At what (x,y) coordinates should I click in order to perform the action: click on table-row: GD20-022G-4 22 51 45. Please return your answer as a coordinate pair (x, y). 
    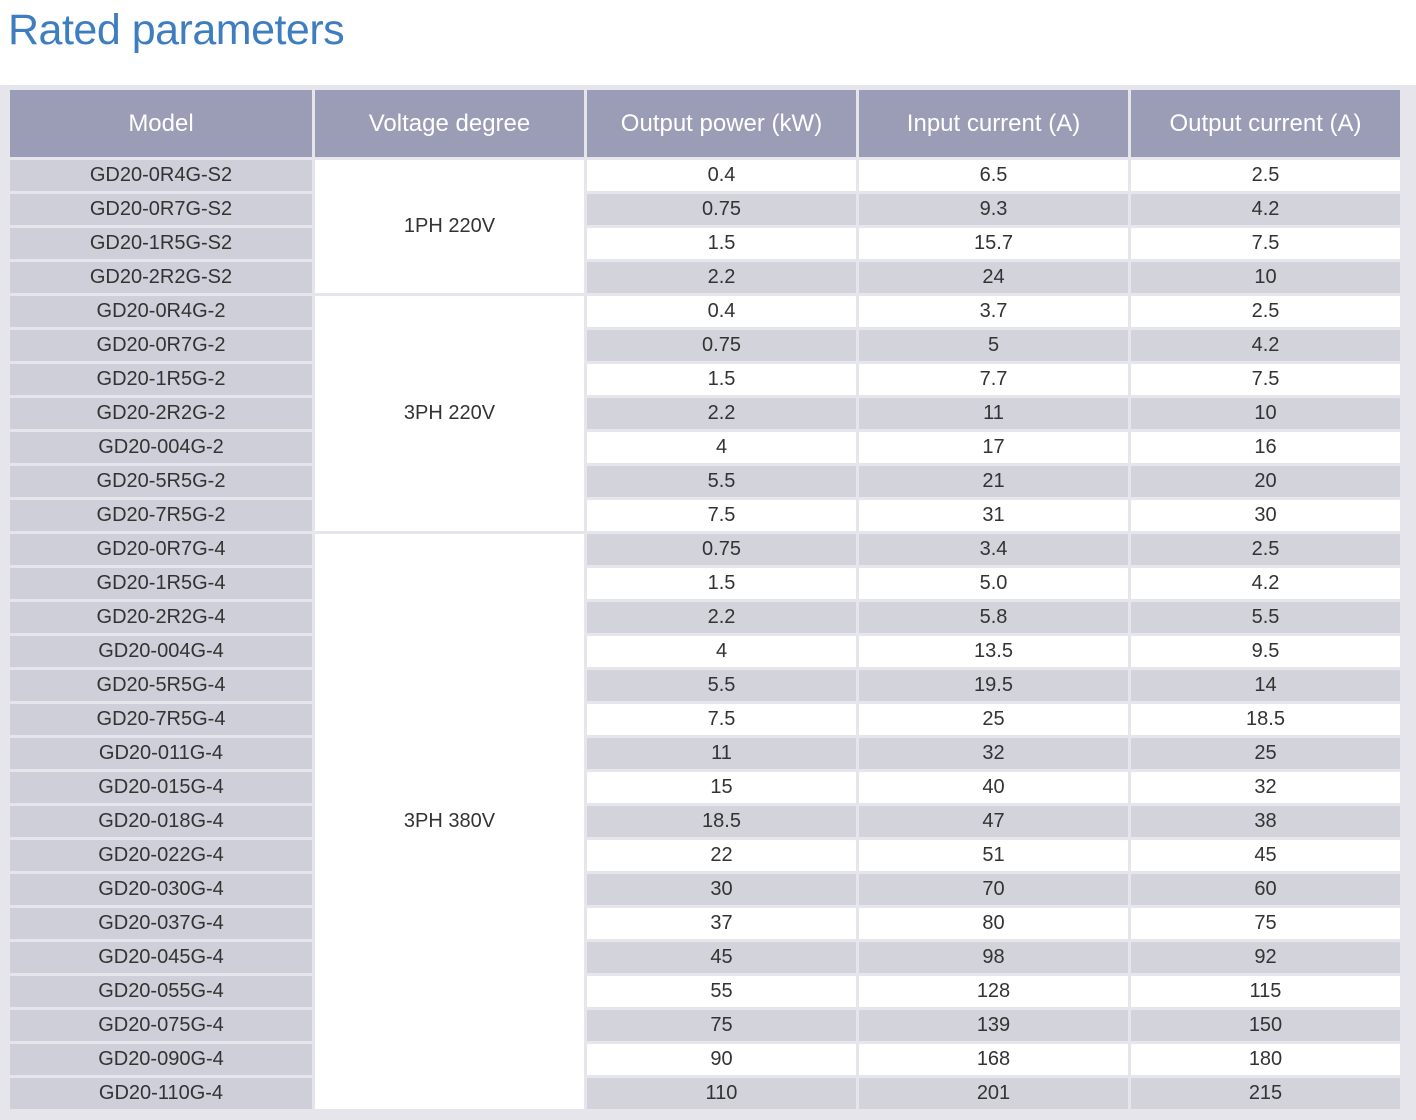
    Looking at the image, I should click on (705, 855).